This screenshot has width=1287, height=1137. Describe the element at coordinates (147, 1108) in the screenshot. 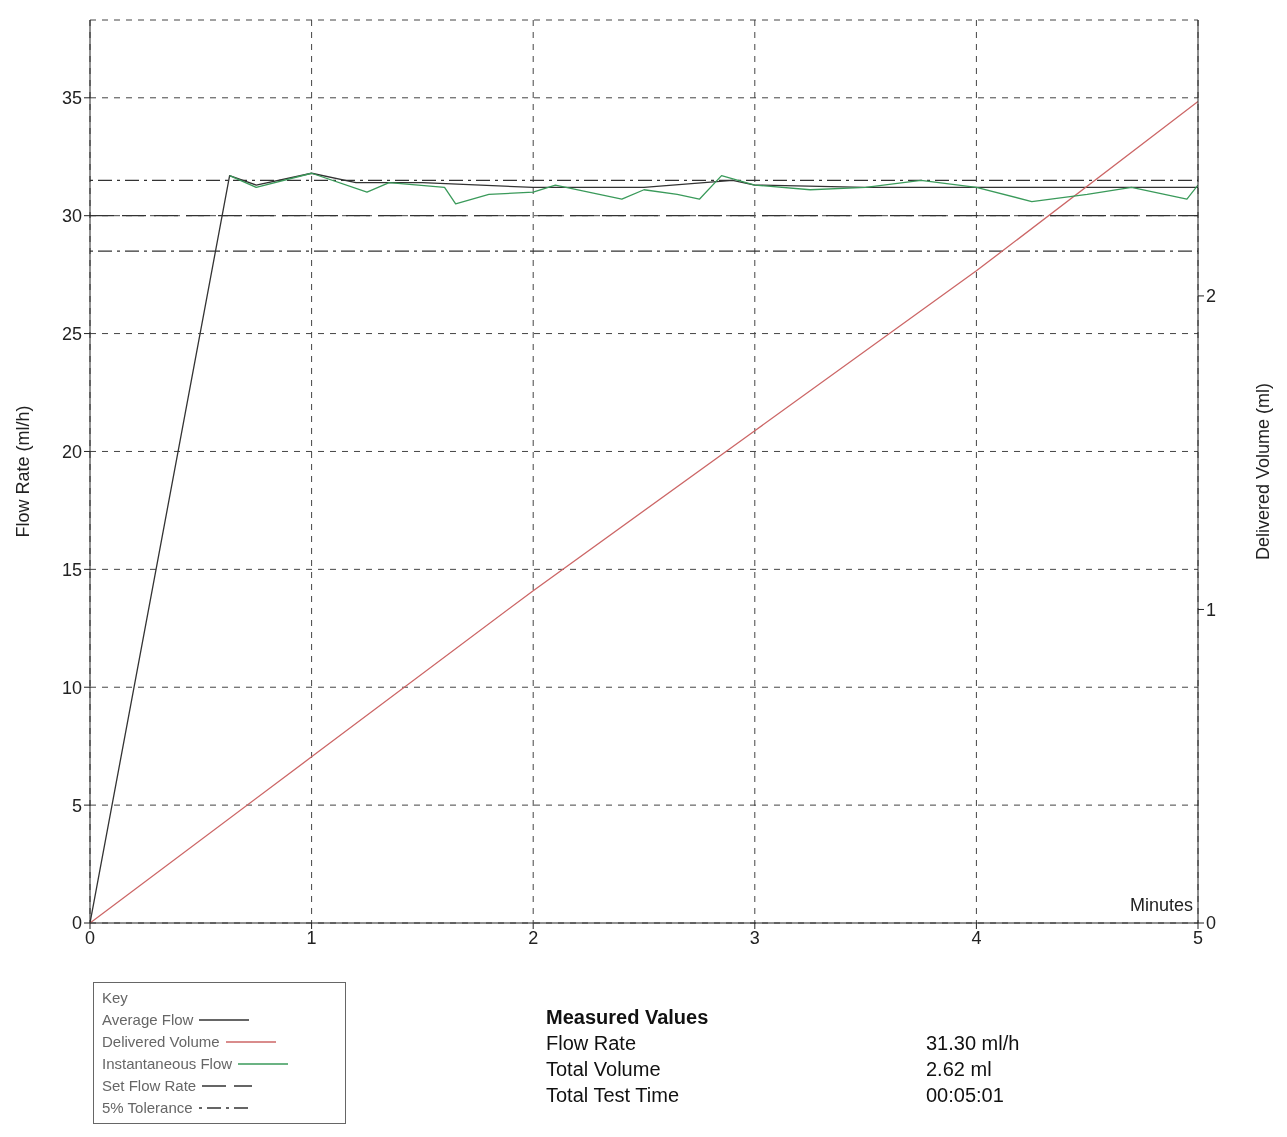

I see `legend-label: 5% Tolerance` at that location.